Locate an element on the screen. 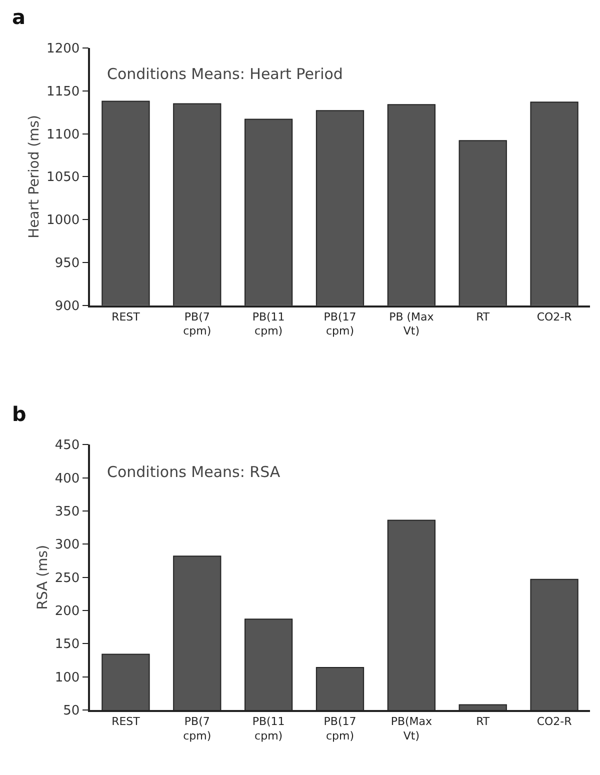 The image size is (600, 775). x-tick-label: PB (Max Vt) is located at coordinates (411, 324).